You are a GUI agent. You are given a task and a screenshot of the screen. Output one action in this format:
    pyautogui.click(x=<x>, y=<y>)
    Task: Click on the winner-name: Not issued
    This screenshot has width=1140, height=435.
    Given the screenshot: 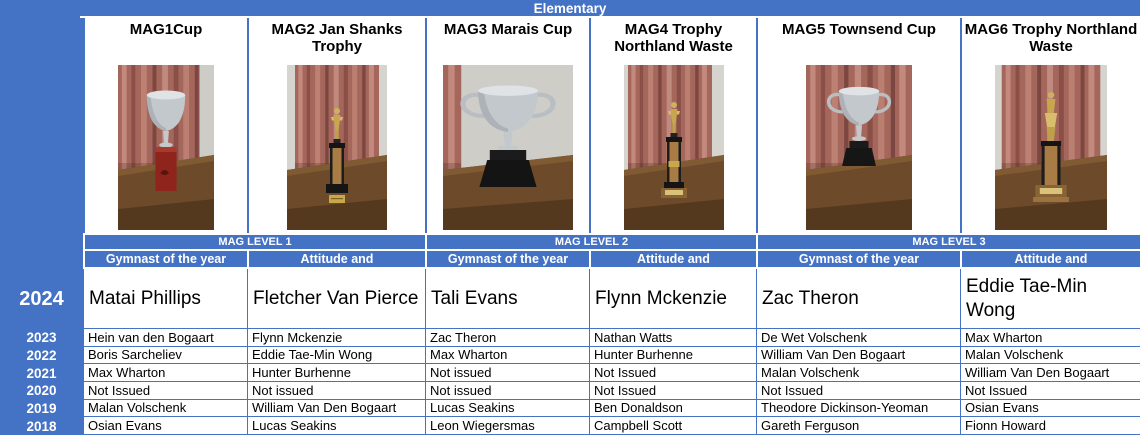 What is the action you would take?
    pyautogui.click(x=461, y=390)
    